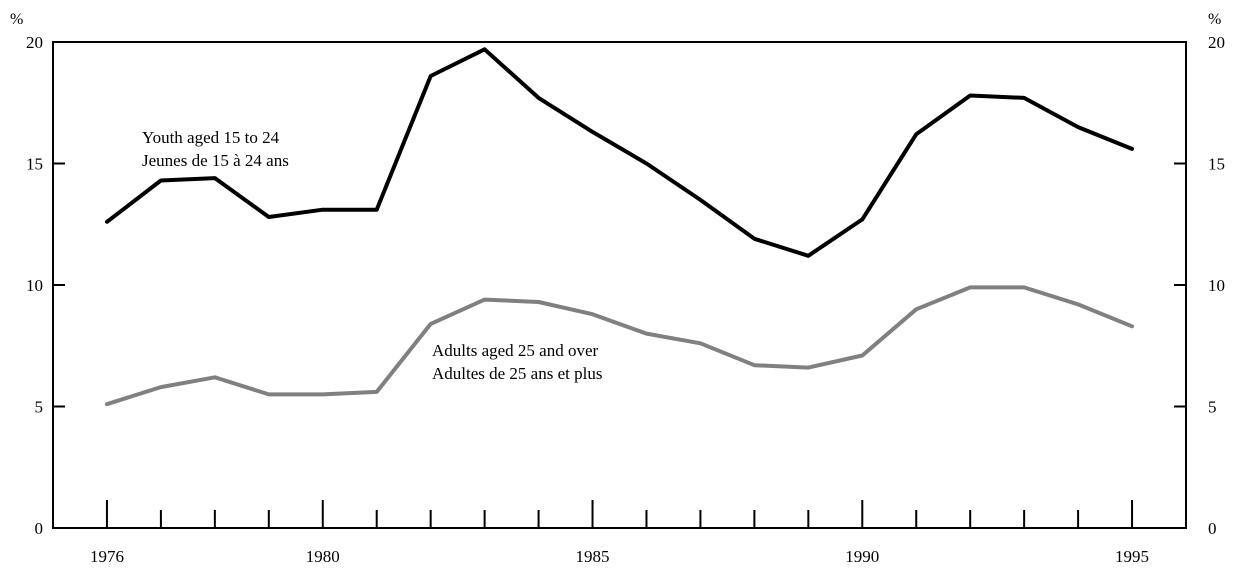  What do you see at coordinates (39, 528) in the screenshot?
I see `y-tick-label-left: 0` at bounding box center [39, 528].